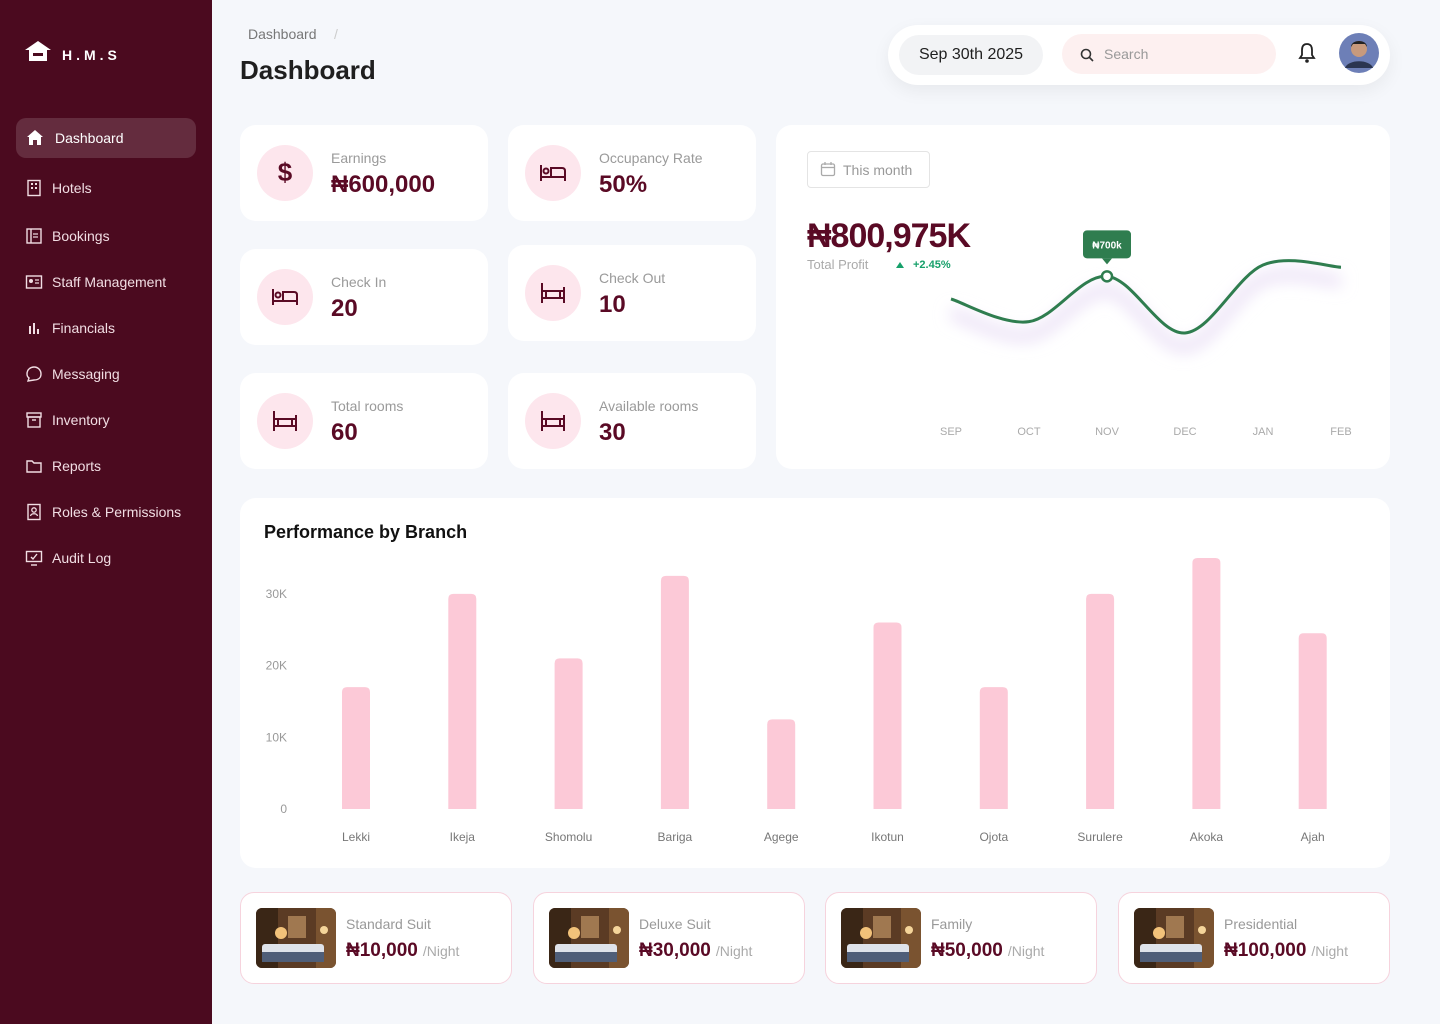 The image size is (1440, 1024). I want to click on stat-label: Available rooms, so click(649, 406).